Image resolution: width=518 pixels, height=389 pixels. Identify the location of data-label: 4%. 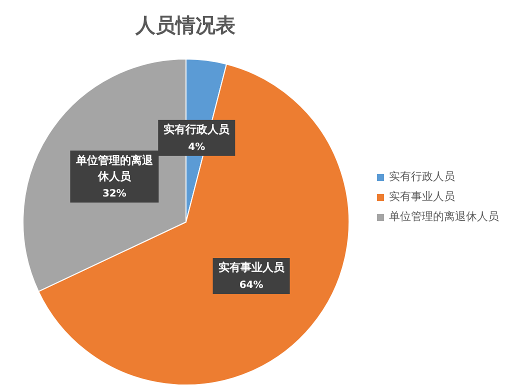
(197, 147).